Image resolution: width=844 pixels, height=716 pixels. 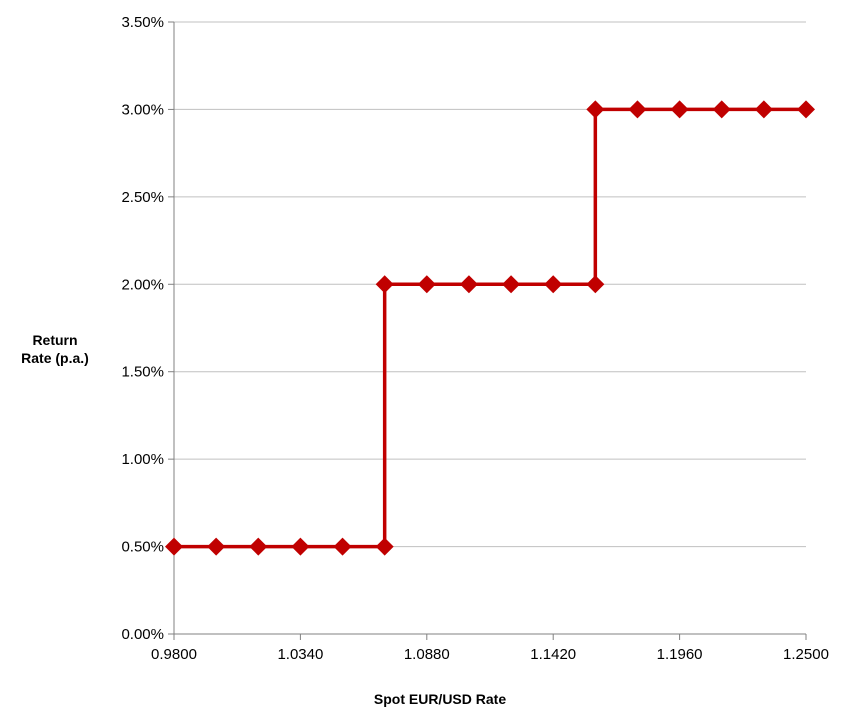 What do you see at coordinates (142, 372) in the screenshot?
I see `y-tick-label: 1.50%` at bounding box center [142, 372].